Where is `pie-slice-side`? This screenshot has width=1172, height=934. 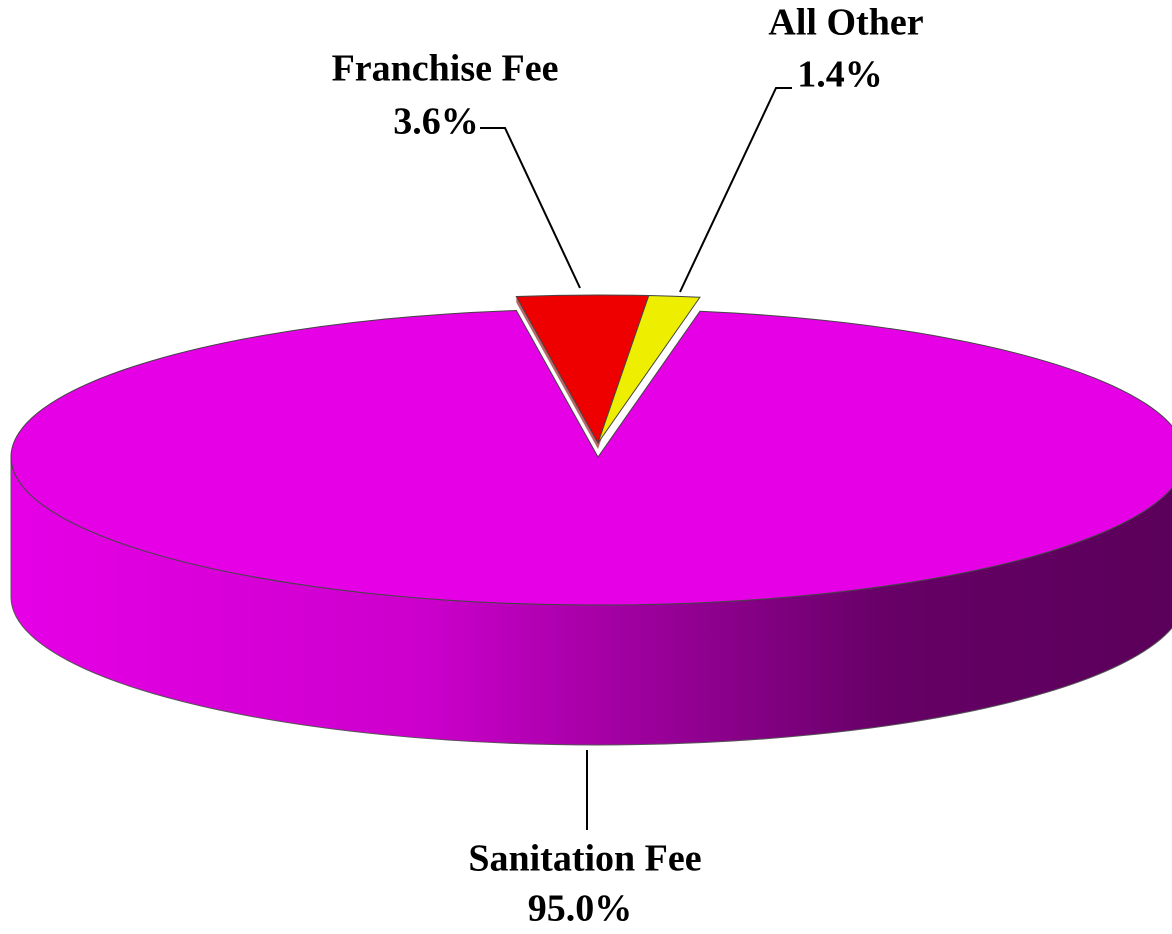 pie-slice-side is located at coordinates (557, 372).